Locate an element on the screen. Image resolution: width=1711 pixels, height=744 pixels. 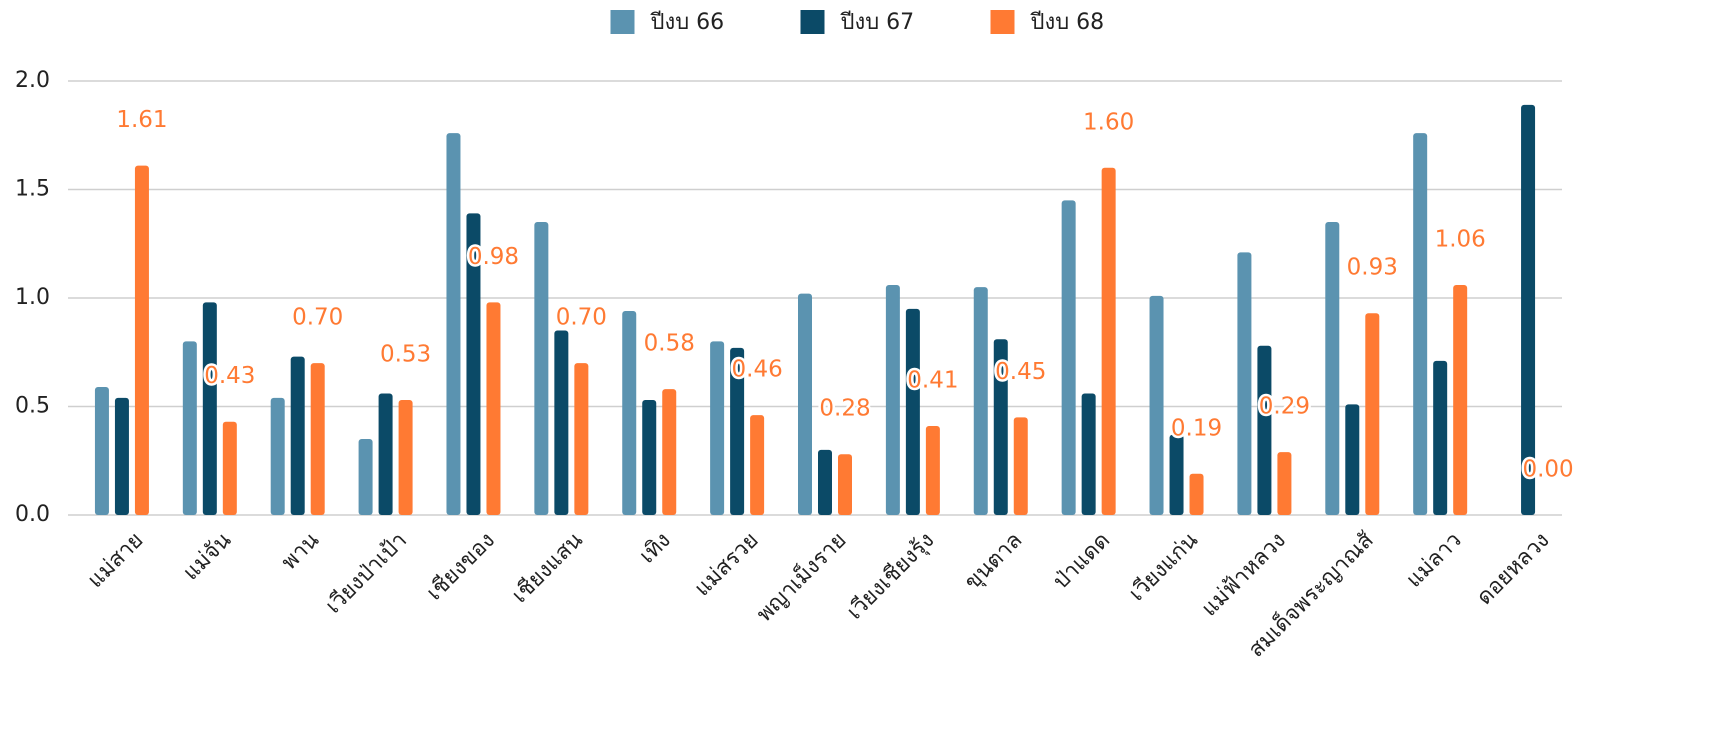
value-label: 0.28 is located at coordinates (844, 409).